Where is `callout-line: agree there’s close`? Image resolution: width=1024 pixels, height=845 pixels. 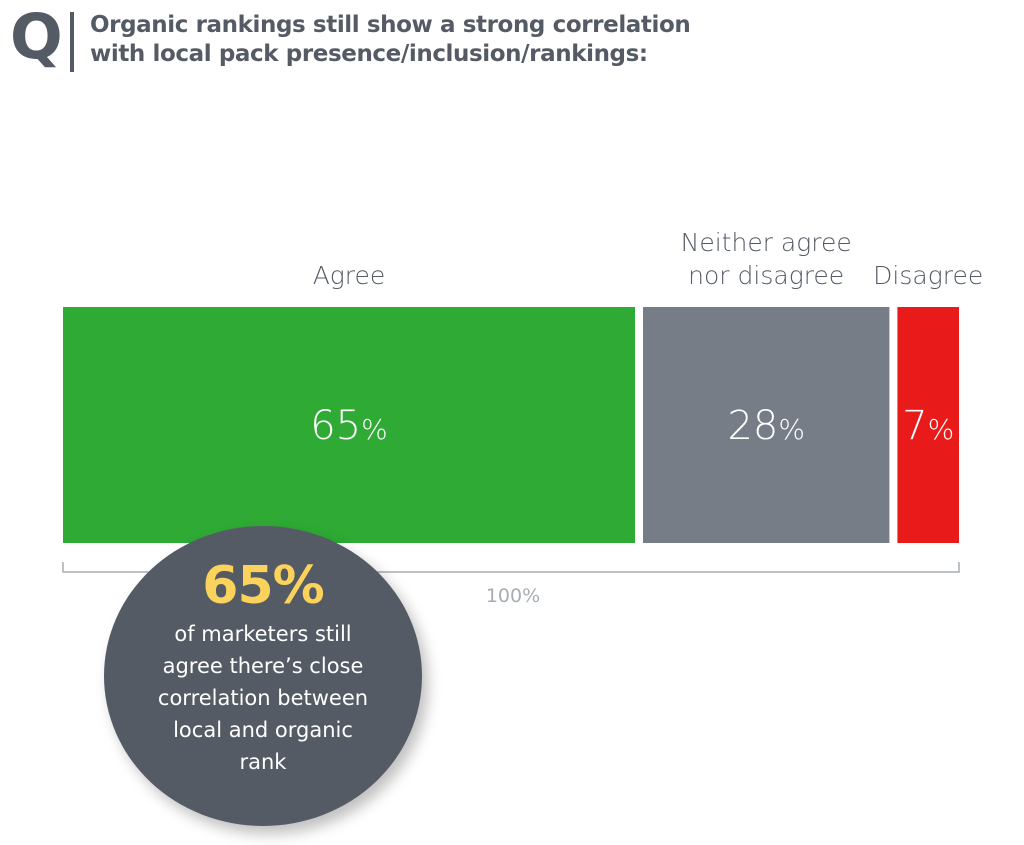
callout-line: agree there’s close is located at coordinates (263, 666).